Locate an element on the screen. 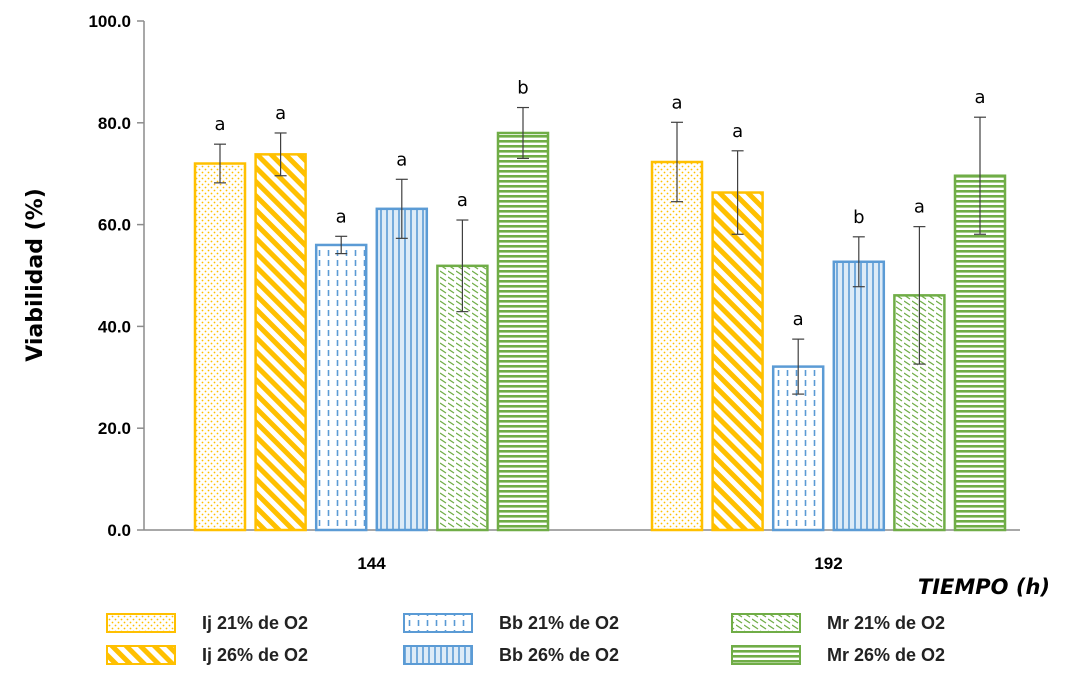 This screenshot has width=1065, height=682. y-tick-label: 20.0 is located at coordinates (114, 428).